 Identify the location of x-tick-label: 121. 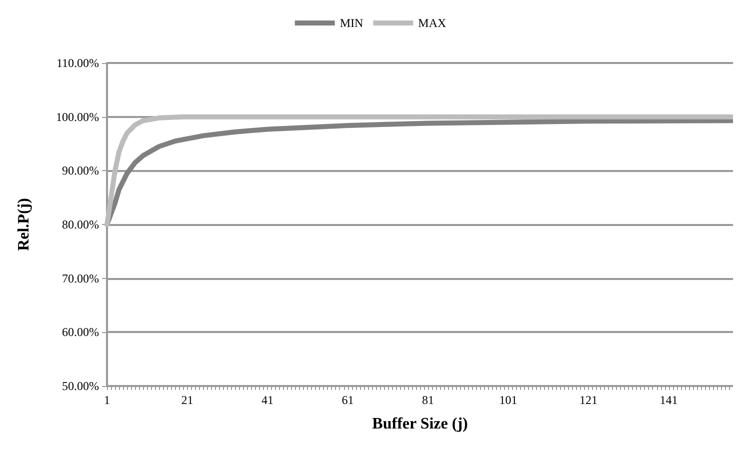
(589, 400).